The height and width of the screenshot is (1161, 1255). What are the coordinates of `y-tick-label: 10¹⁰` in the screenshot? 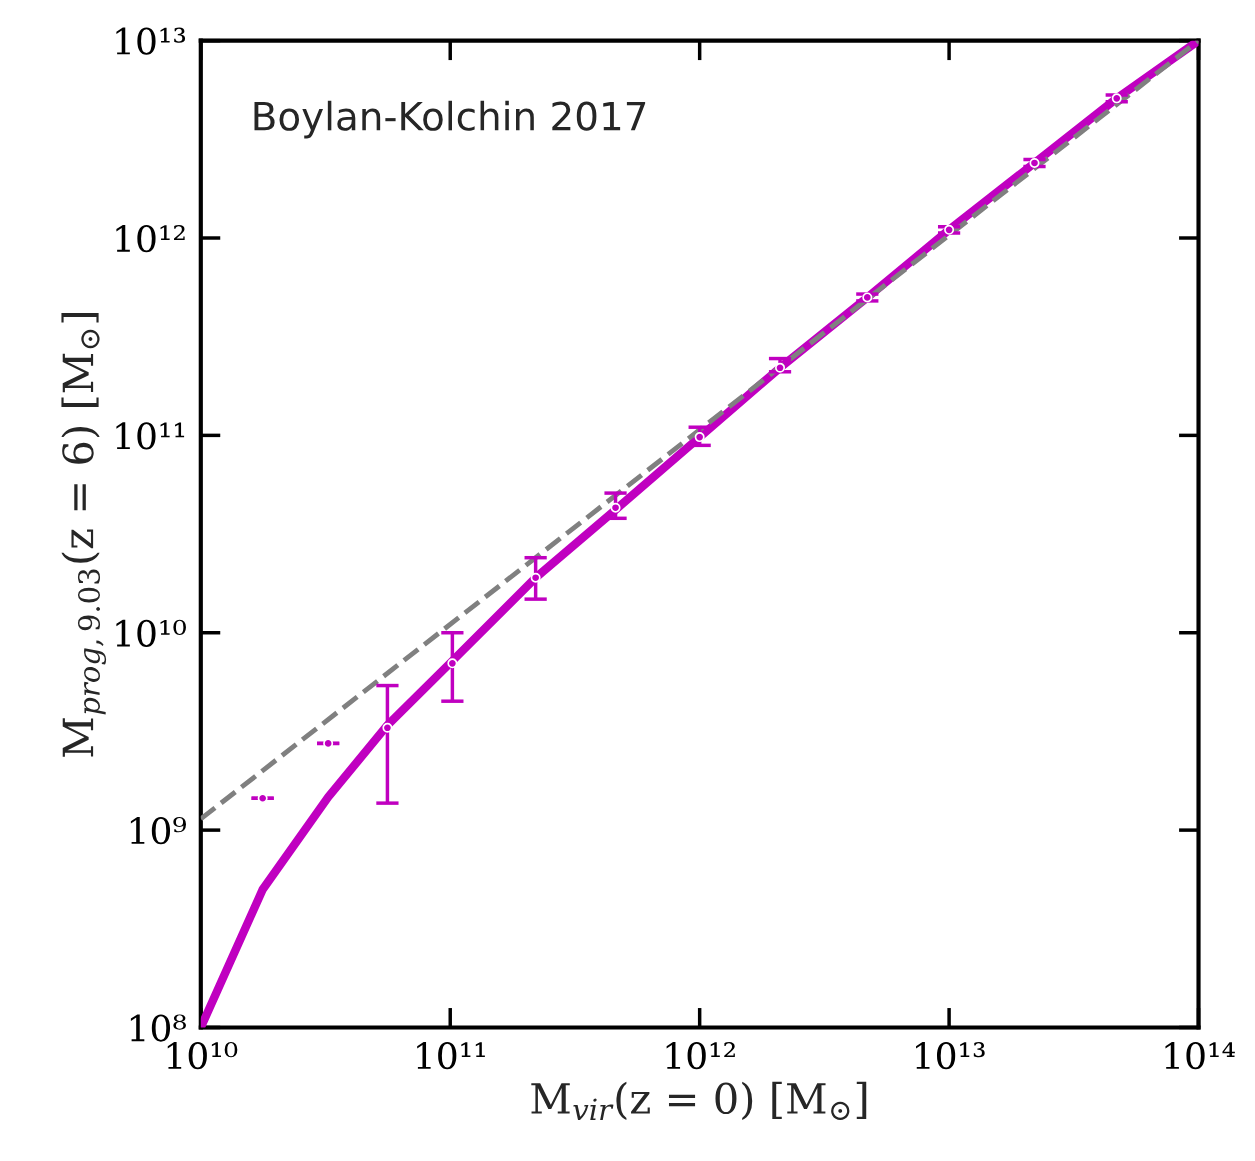 It's located at (151, 633).